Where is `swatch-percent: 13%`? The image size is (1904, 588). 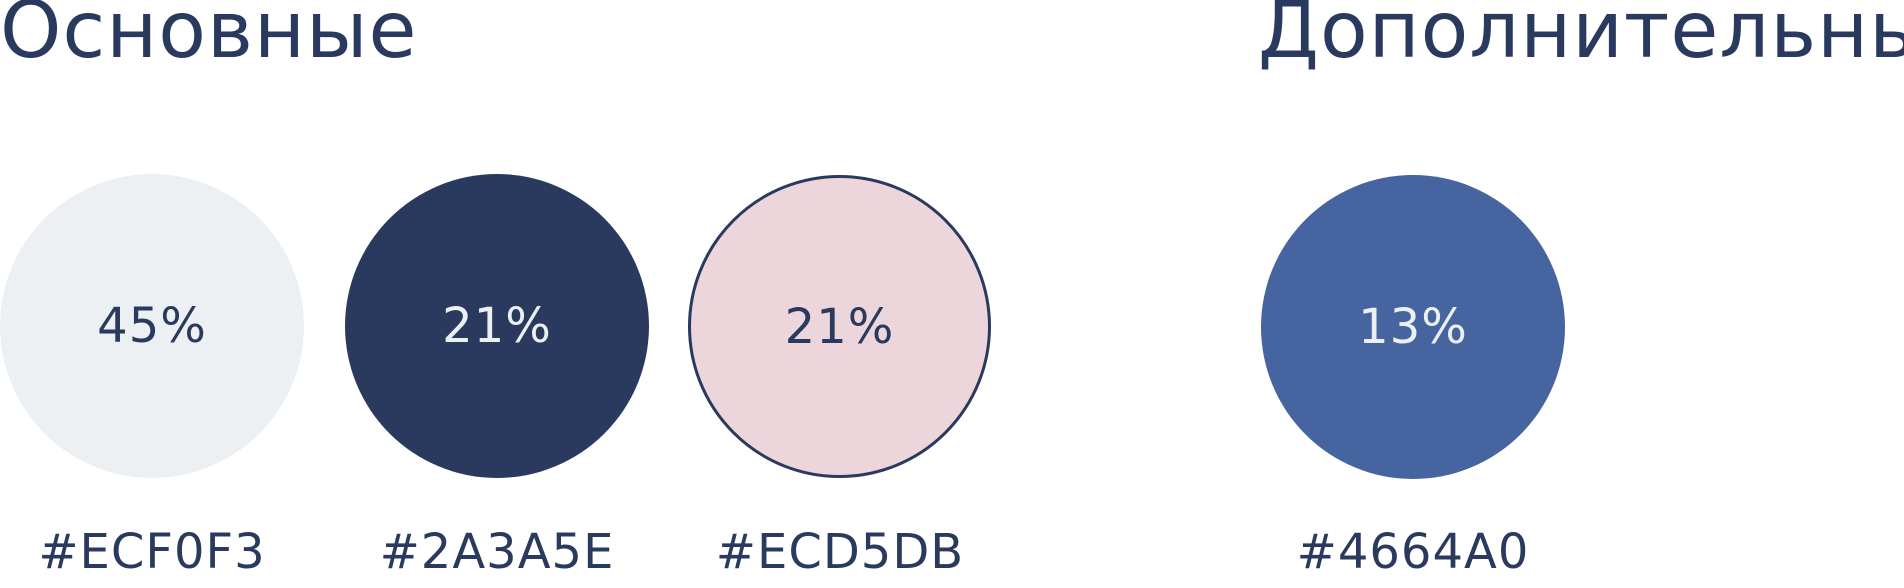
swatch-percent: 13% is located at coordinates (1413, 327).